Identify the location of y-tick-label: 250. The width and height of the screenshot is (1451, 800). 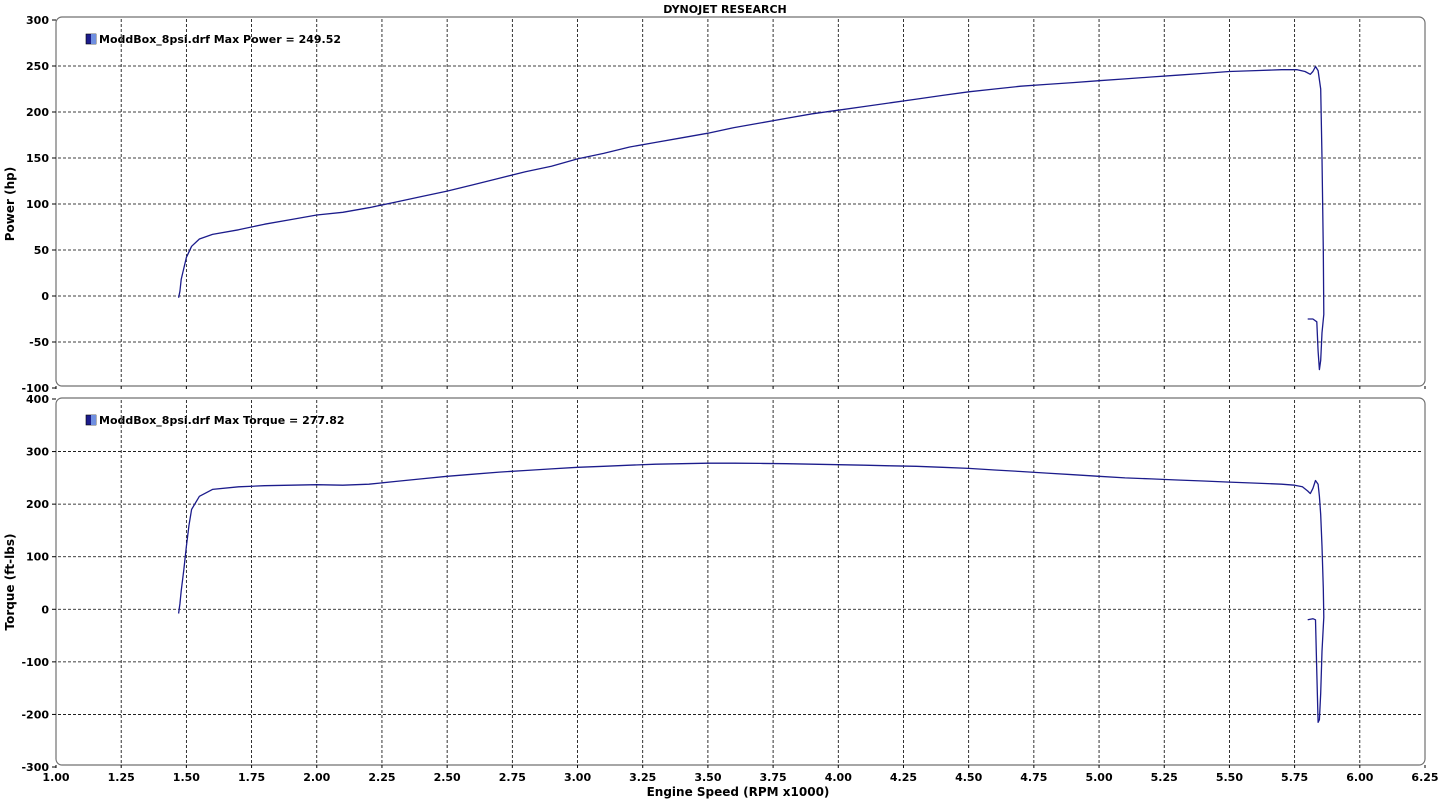
(37, 66).